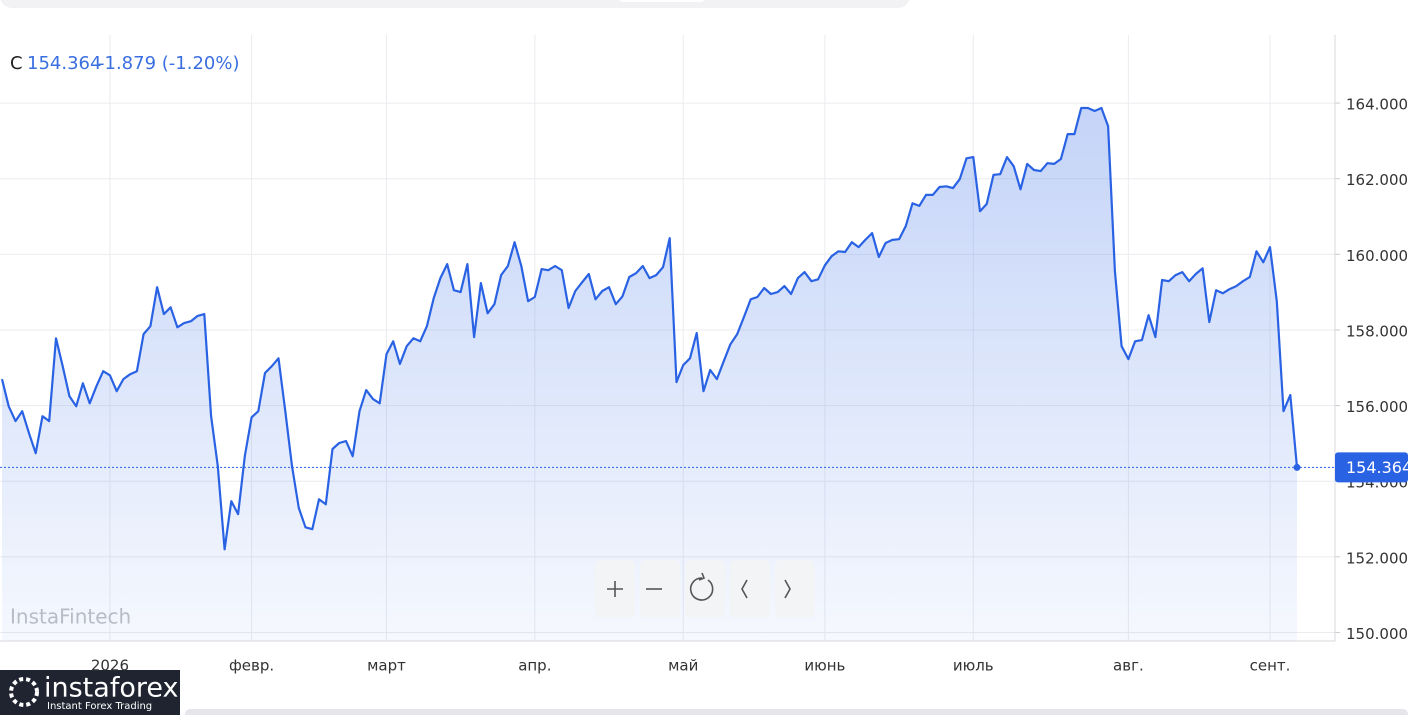  I want to click on x-tick-label: апр., so click(534, 666).